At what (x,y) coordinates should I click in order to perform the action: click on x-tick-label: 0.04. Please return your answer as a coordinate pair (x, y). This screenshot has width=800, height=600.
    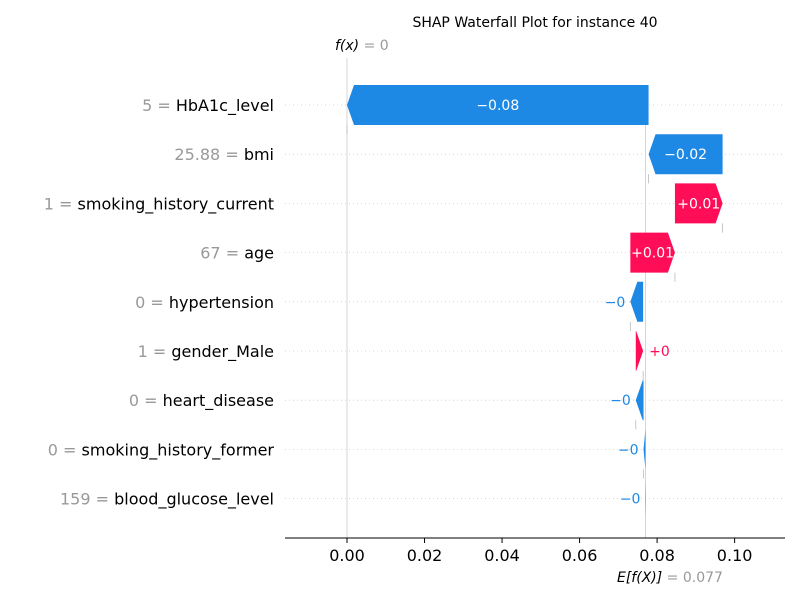
    Looking at the image, I should click on (502, 555).